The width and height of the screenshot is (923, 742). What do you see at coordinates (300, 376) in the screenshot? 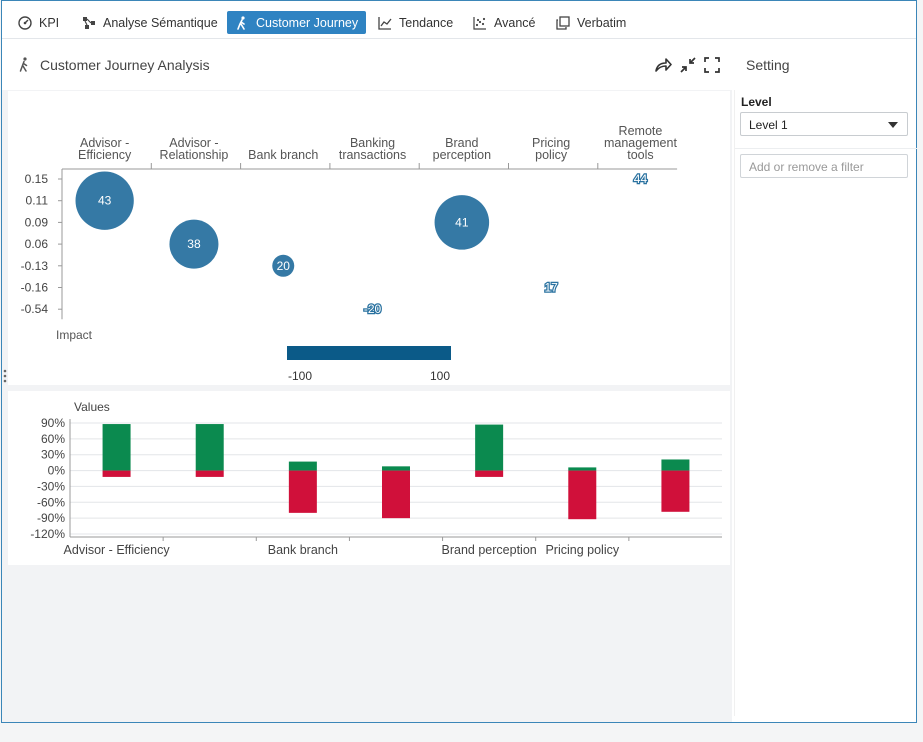
I see `legend-min-label: -100` at bounding box center [300, 376].